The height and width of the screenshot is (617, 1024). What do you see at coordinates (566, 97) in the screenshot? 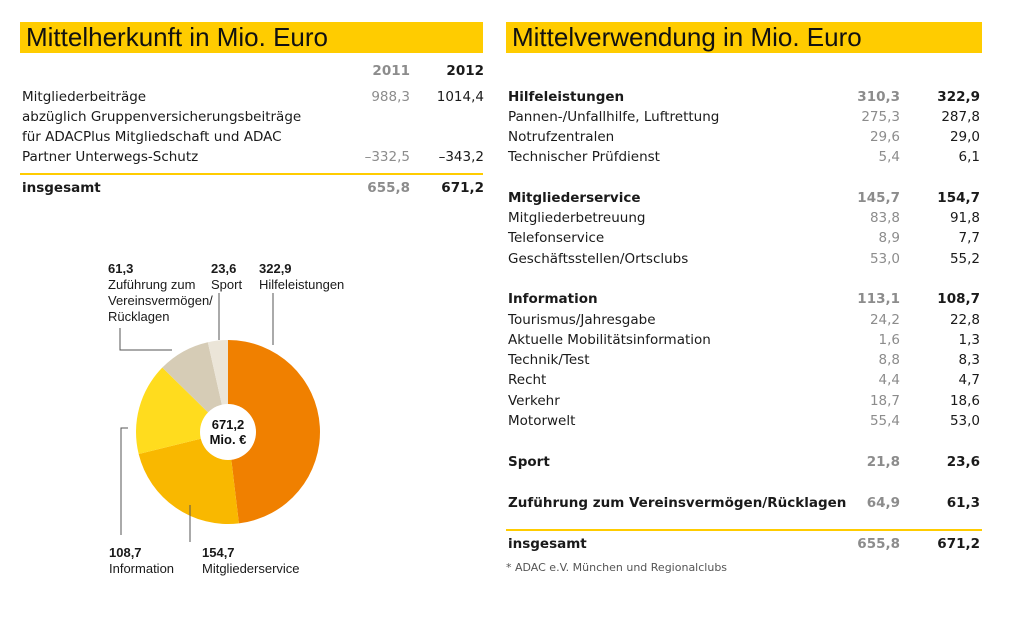
I see `right-row-label: Hilfeleistungen` at bounding box center [566, 97].